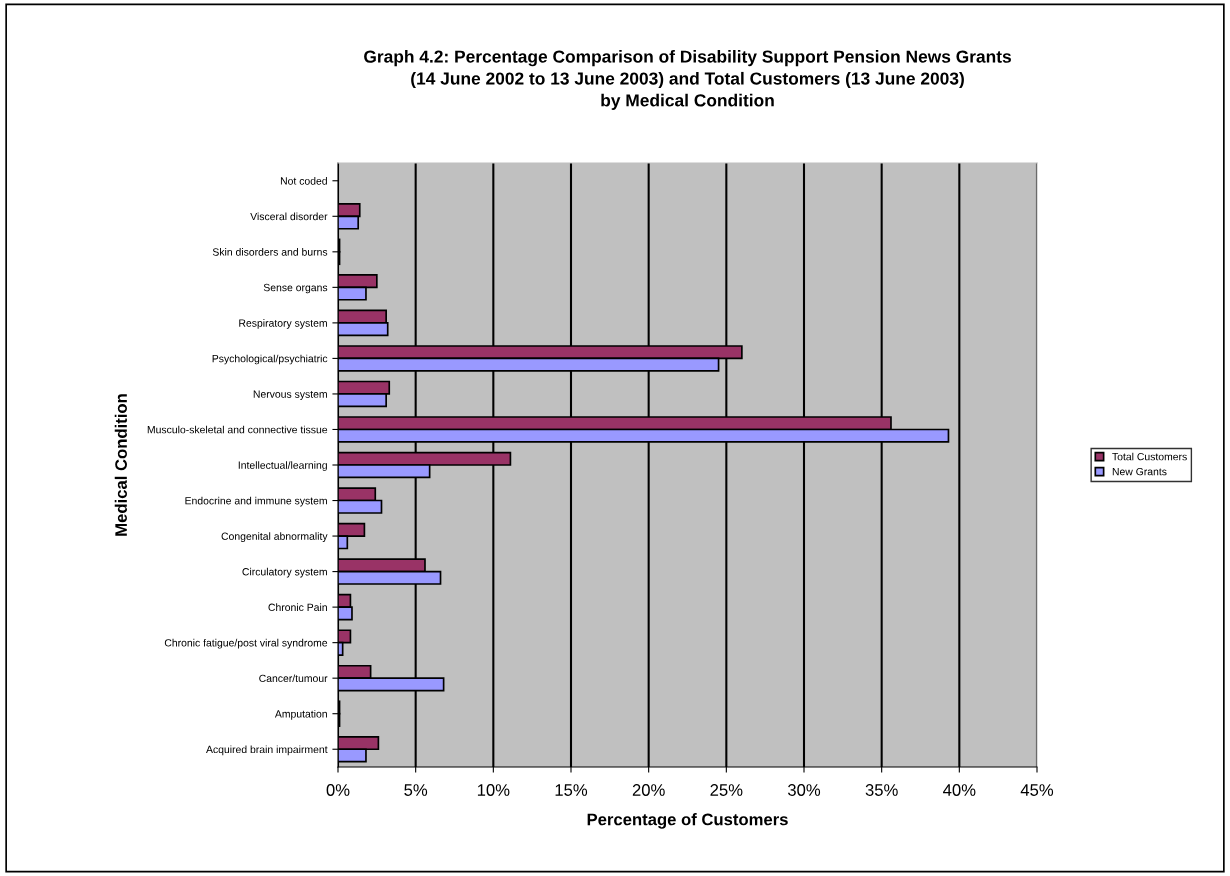 The image size is (1230, 876). Describe the element at coordinates (237, 429) in the screenshot. I see `y-tick-label: Musculo-skeletal and connective tissue` at that location.